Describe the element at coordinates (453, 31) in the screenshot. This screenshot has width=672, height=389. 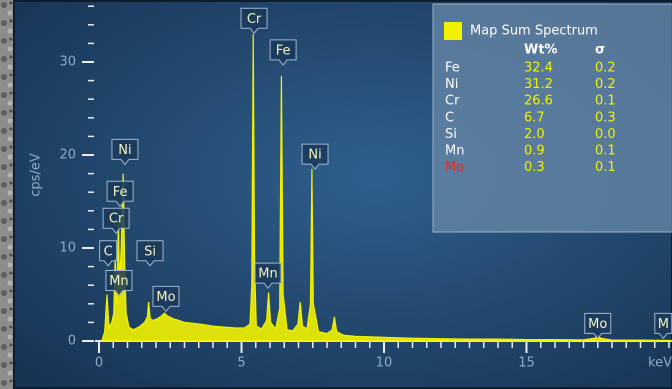
I see `legend-swatch` at that location.